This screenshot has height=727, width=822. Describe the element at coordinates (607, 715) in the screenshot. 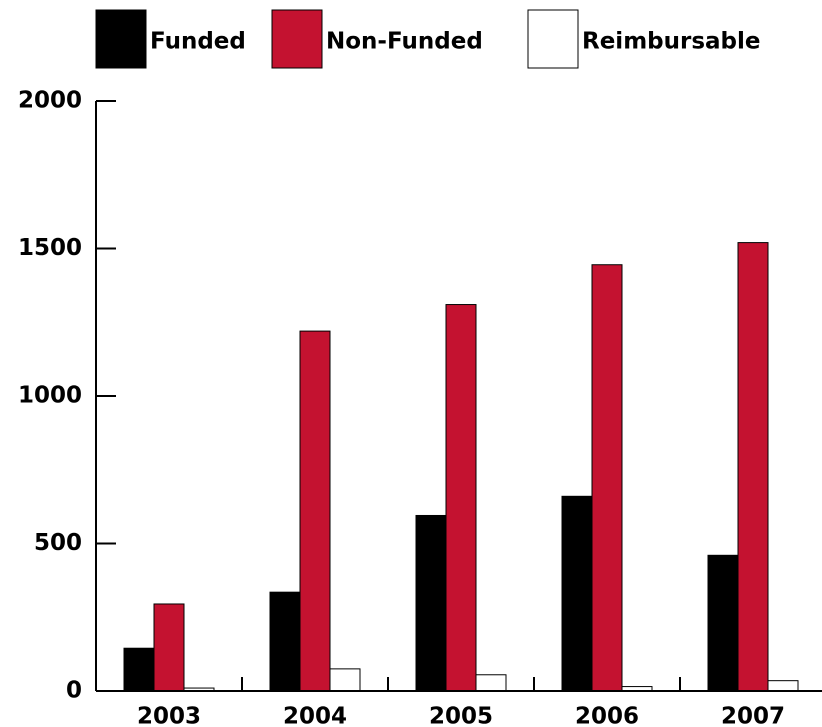

I see `x-tick-label: 2006` at that location.